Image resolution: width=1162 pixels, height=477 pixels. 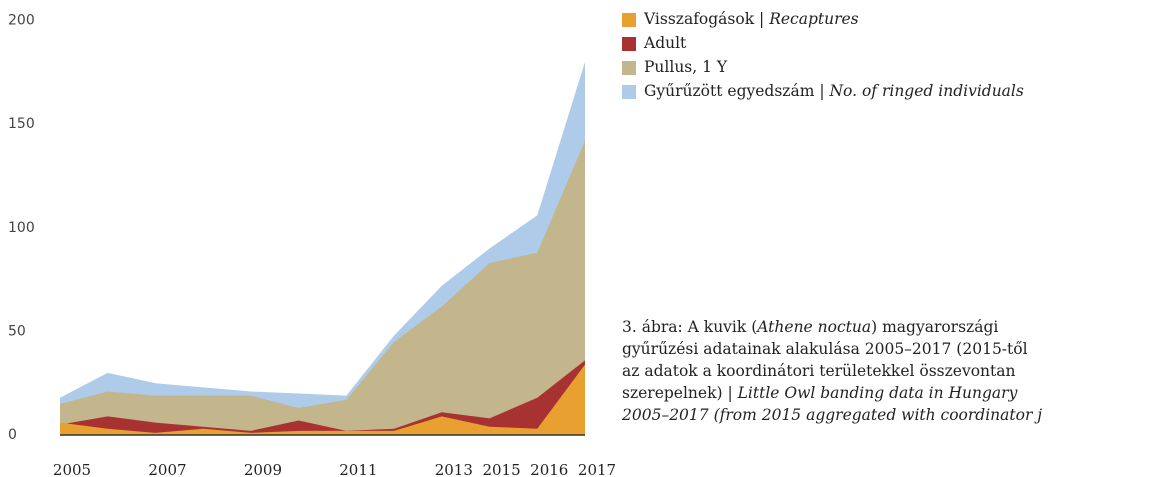 What do you see at coordinates (665, 43) in the screenshot?
I see `legend-label: Adult` at bounding box center [665, 43].